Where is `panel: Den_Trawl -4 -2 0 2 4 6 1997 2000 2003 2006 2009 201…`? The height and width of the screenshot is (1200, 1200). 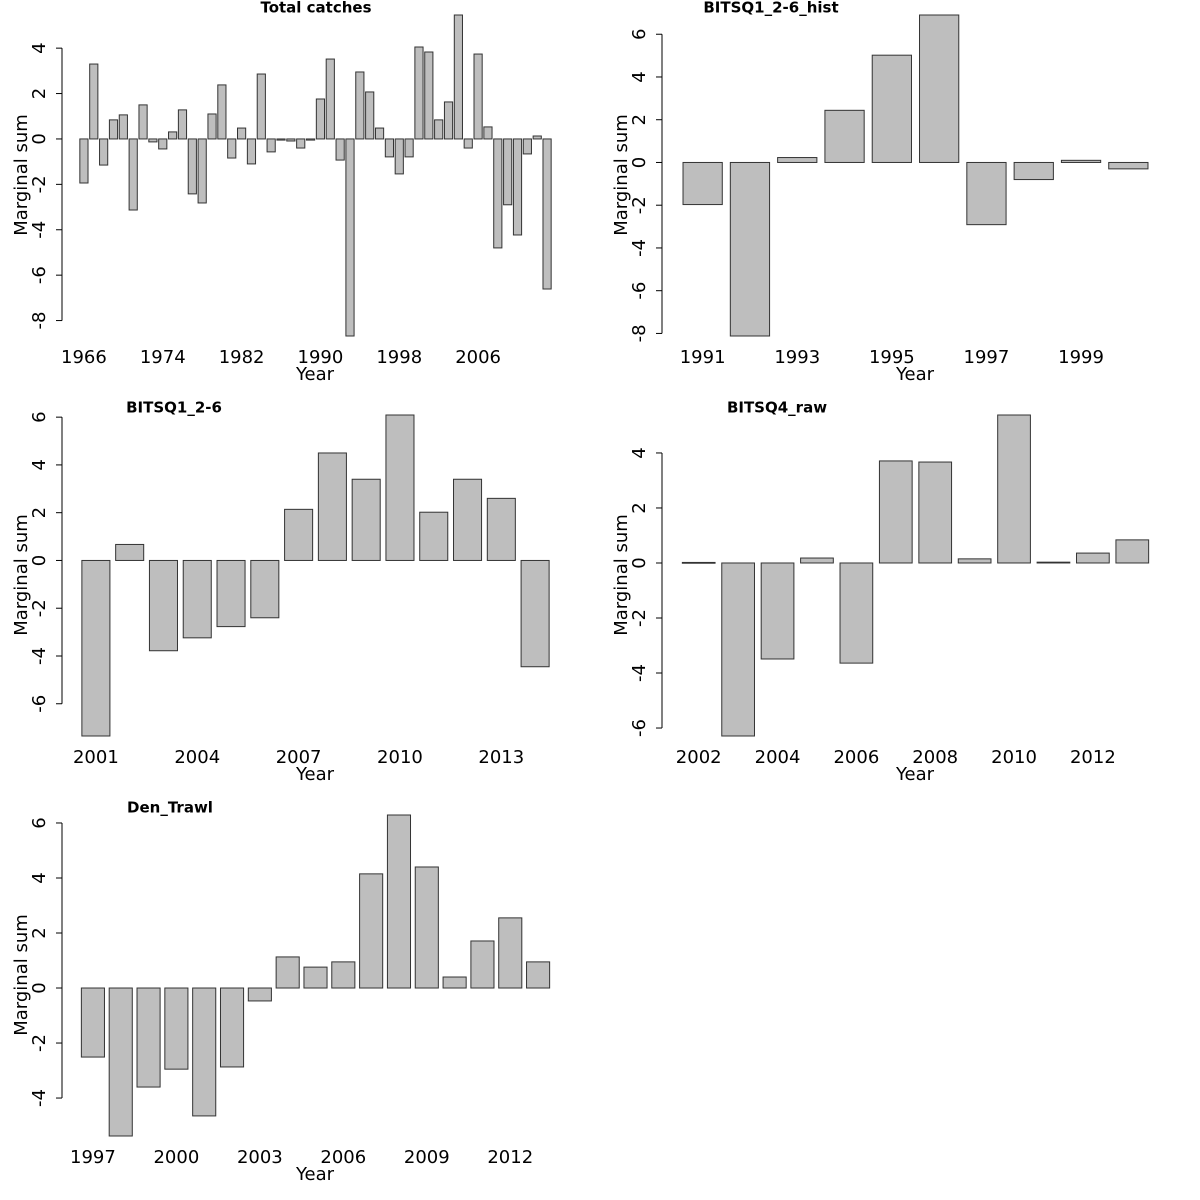
panel: Den_Trawl -4 -2 0 2 4 6 1997 2000 2003 2006 2009 201… is located at coordinates (281, 992).